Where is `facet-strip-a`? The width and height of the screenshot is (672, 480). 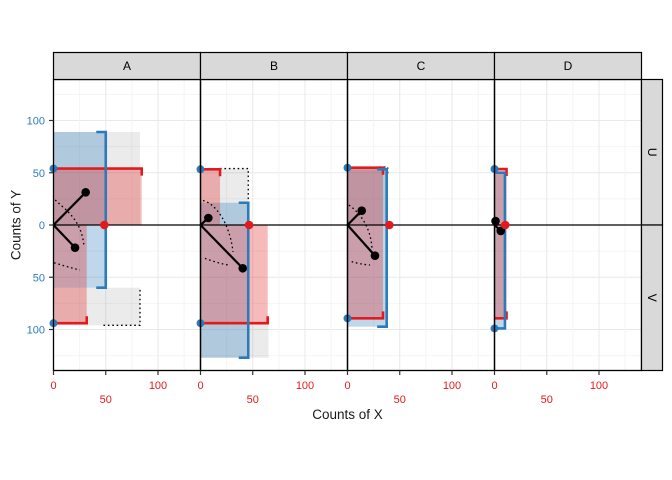
facet-strip-a is located at coordinates (127, 66).